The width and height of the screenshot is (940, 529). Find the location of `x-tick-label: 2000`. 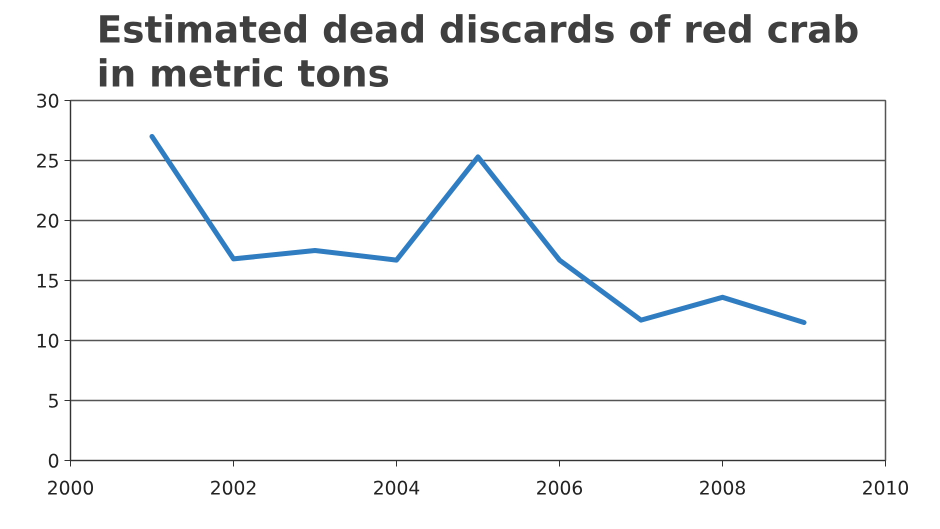

x-tick-label: 2000 is located at coordinates (70, 489).